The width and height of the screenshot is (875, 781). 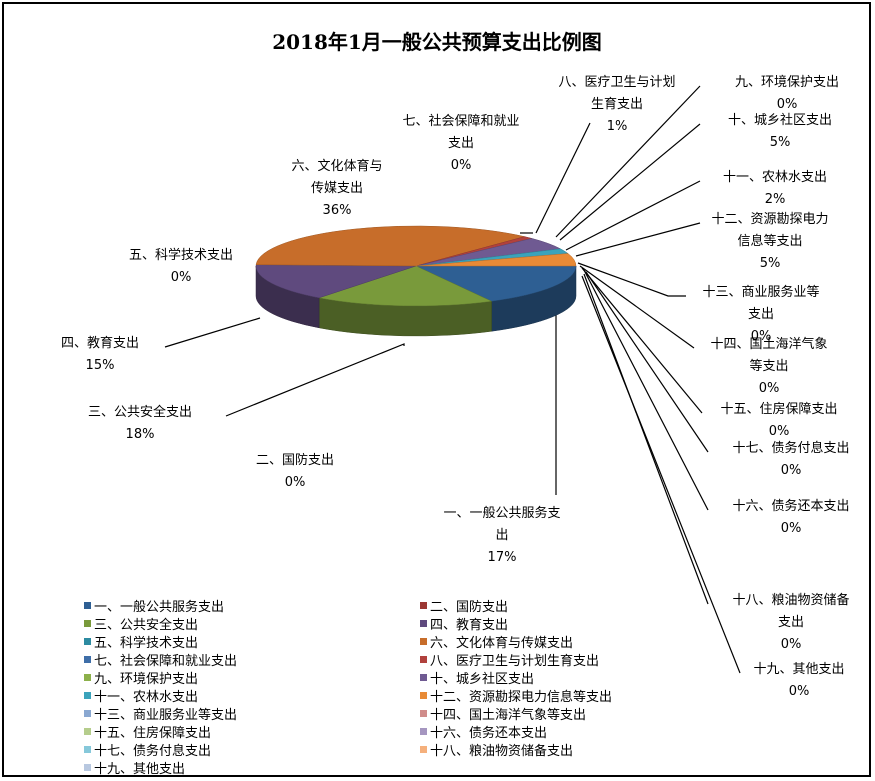 What do you see at coordinates (780, 120) in the screenshot?
I see `data-label-name: 十、城乡社区支出` at bounding box center [780, 120].